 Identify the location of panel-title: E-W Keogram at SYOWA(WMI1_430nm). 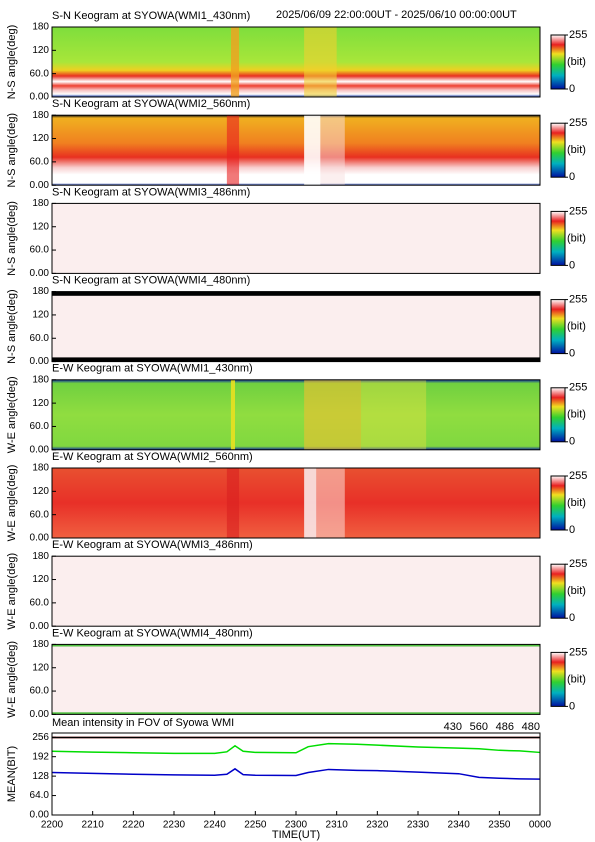
(152, 369).